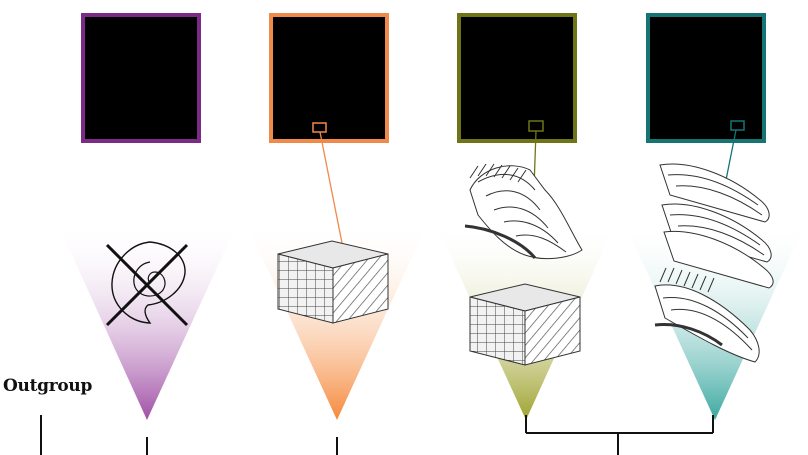 The height and width of the screenshot is (455, 808). Describe the element at coordinates (523, 264) in the screenshot. I see `aragonite-rod-ribbons-icon` at that location.